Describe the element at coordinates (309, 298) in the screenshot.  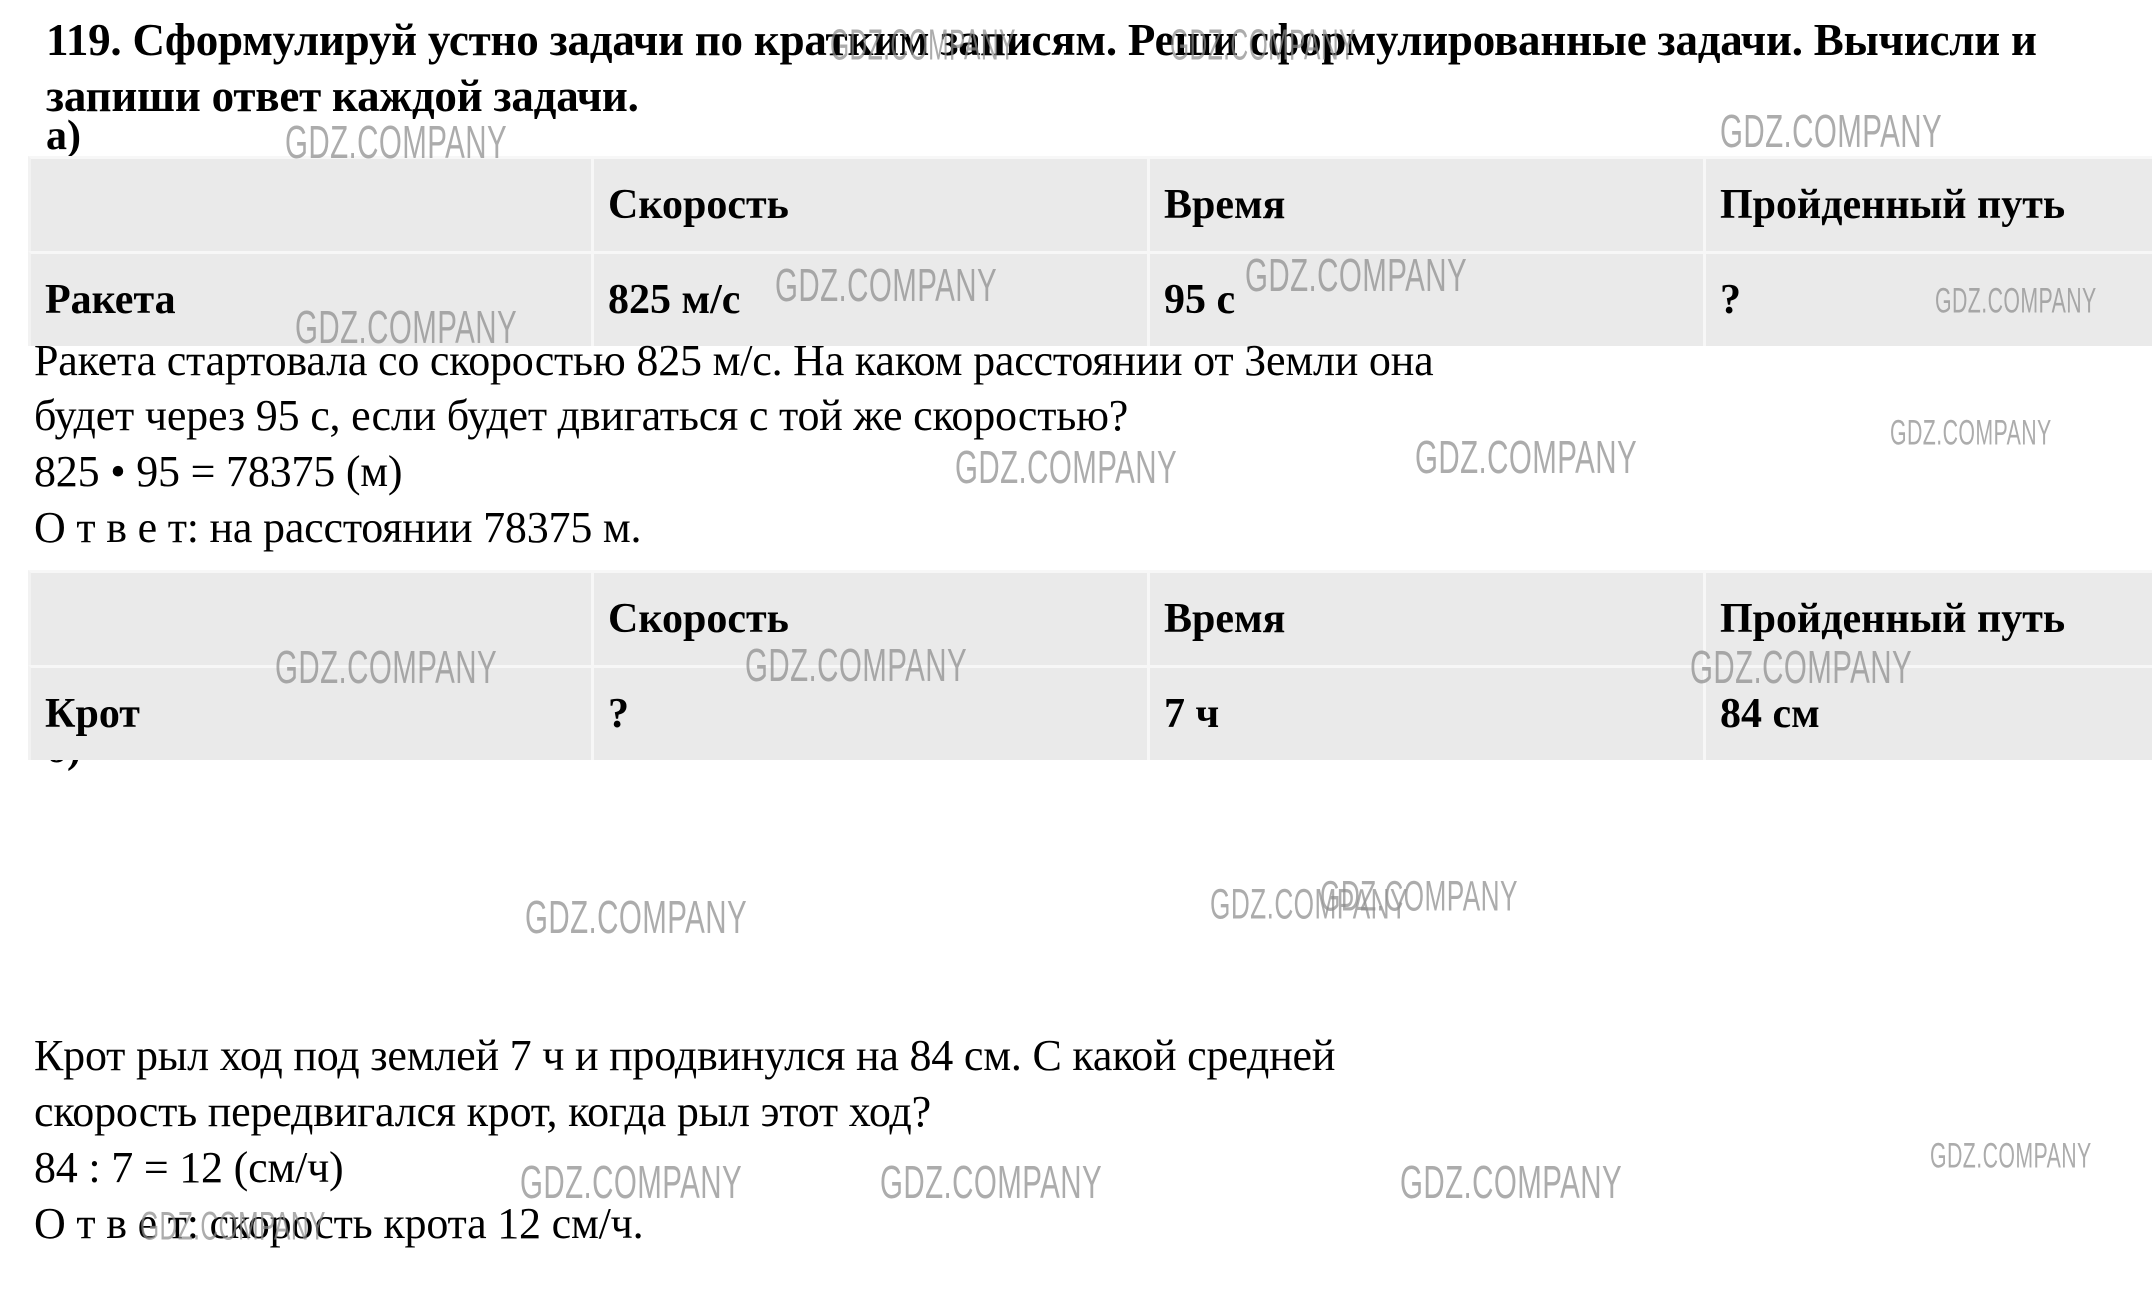
I see `table-cell-subject: Ракета` at that location.